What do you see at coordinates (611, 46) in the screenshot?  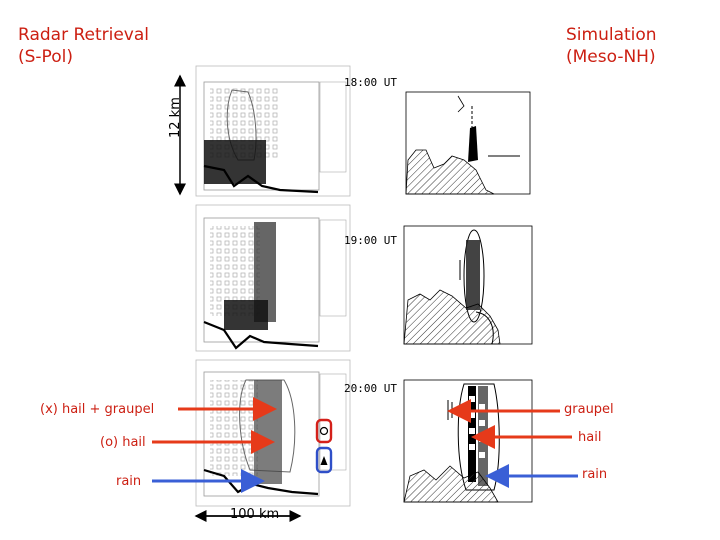 I see `simulation-header: Simulation (Meso-NH)` at bounding box center [611, 46].